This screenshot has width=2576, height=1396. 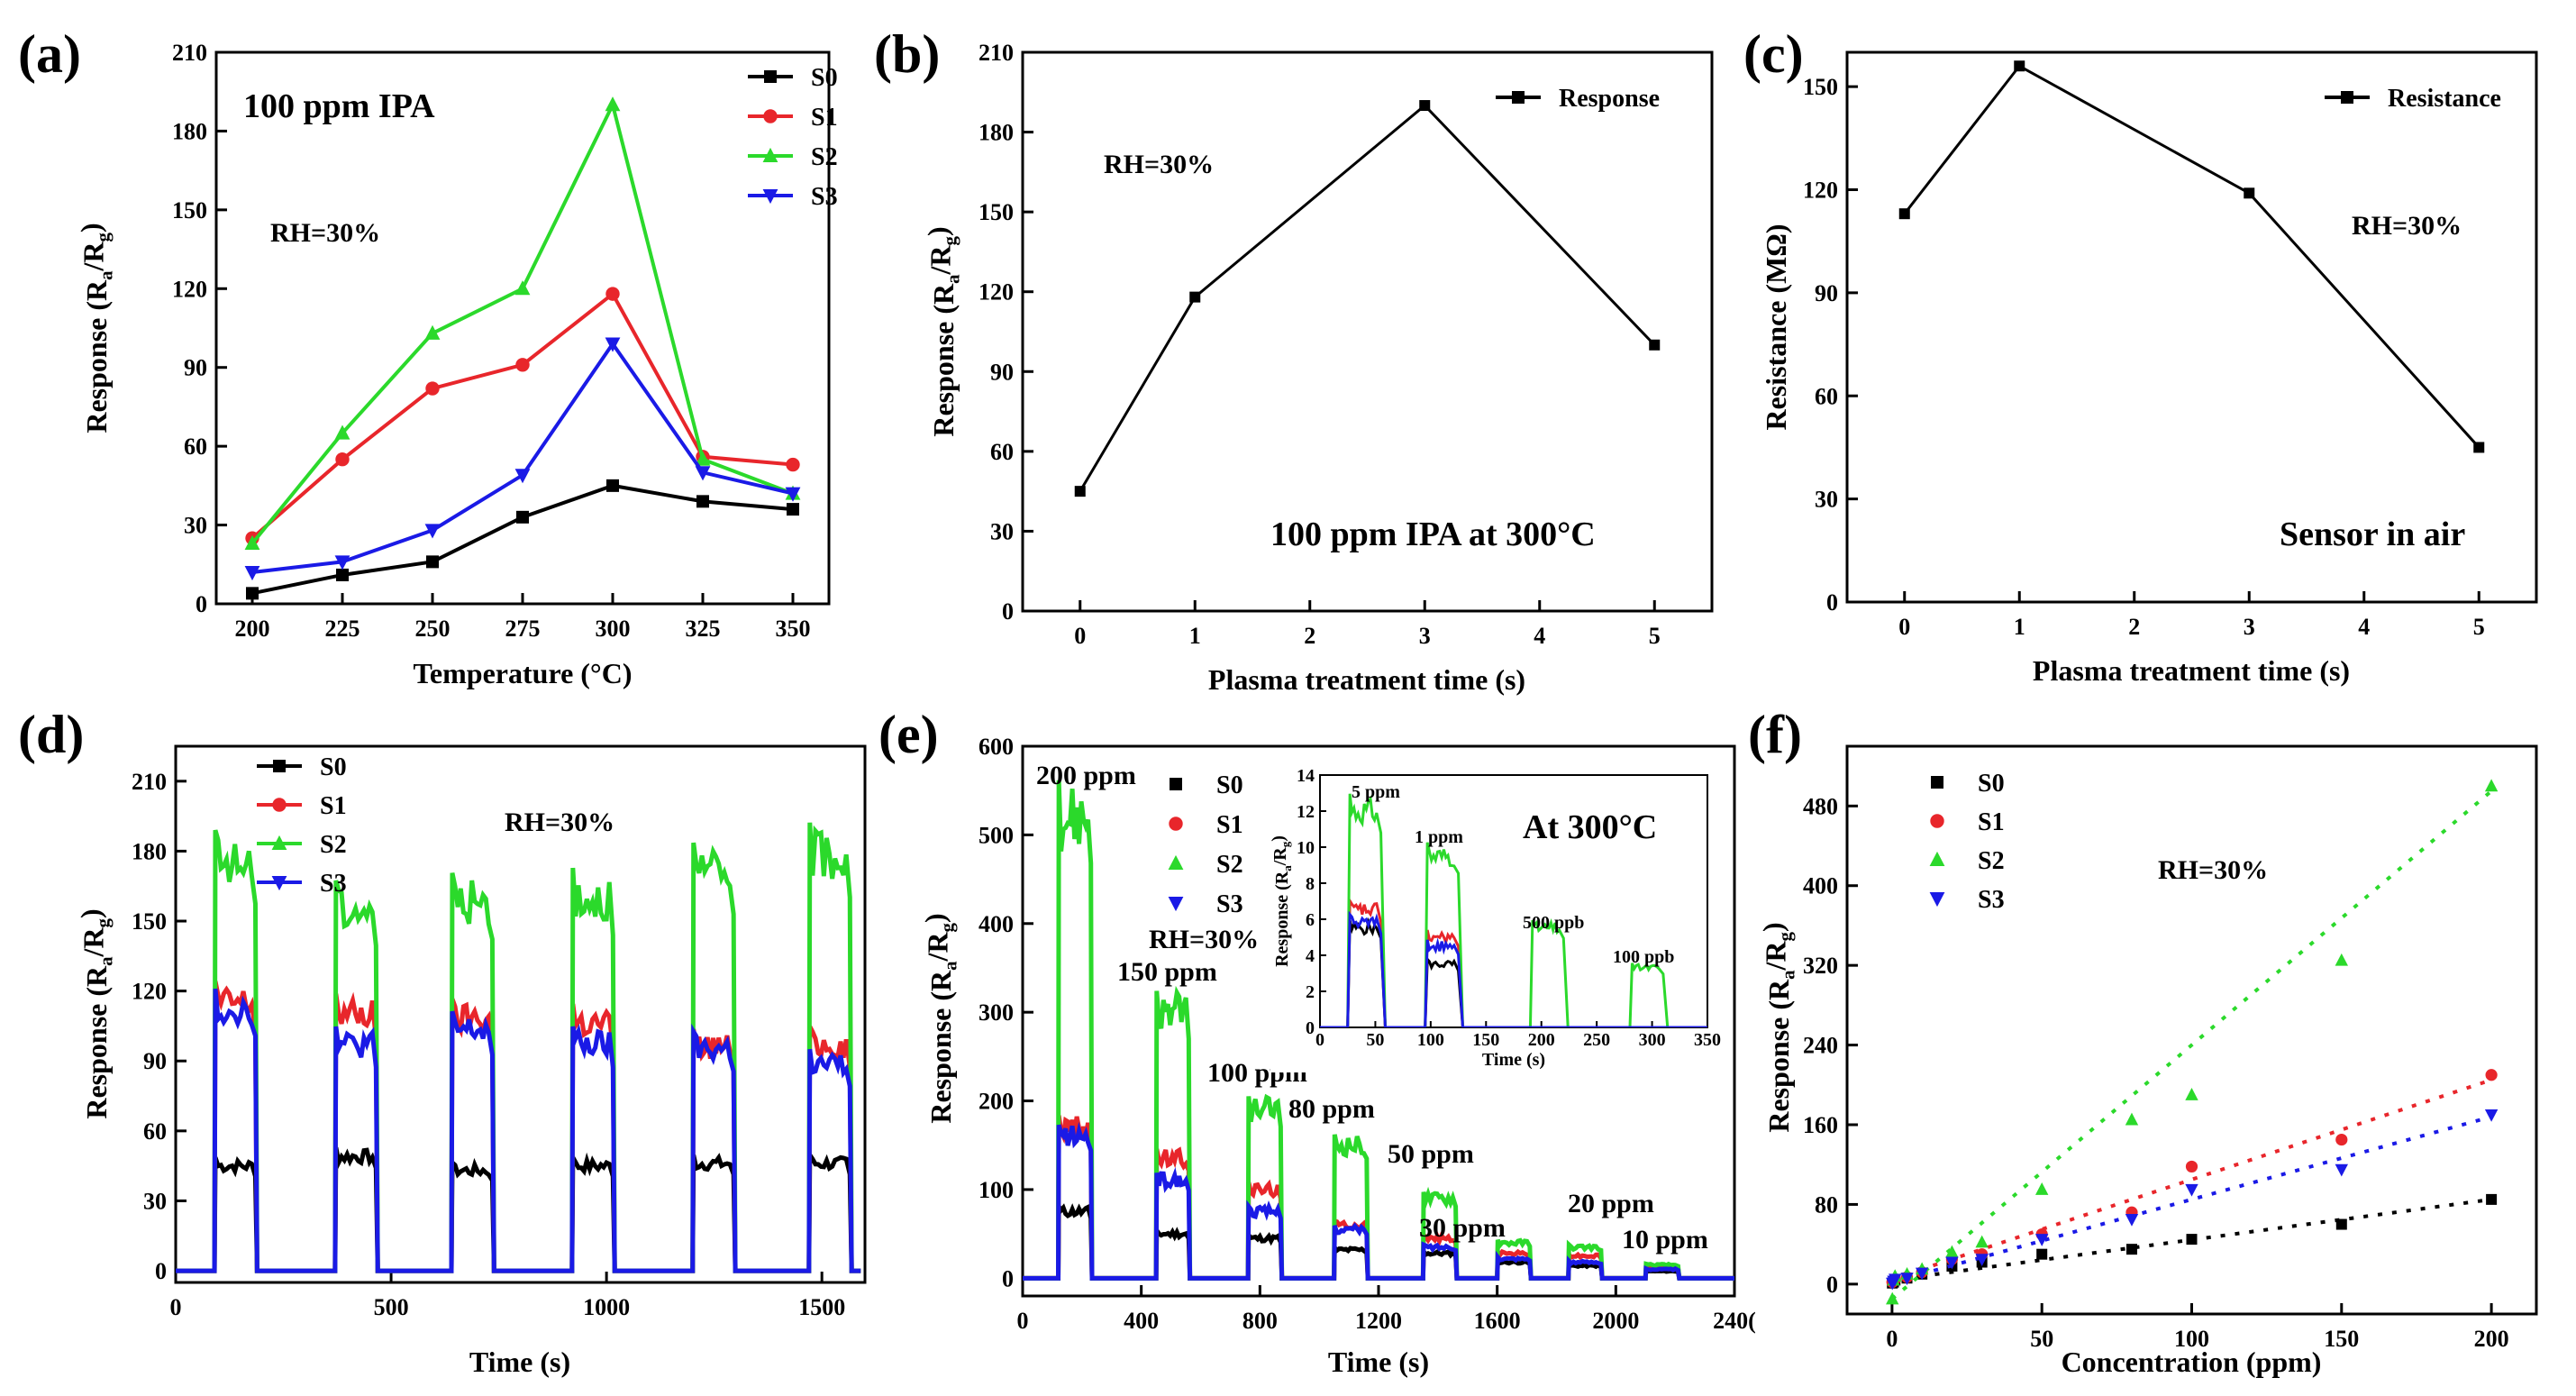 What do you see at coordinates (1773, 54) in the screenshot?
I see `panel-label: (c)` at bounding box center [1773, 54].